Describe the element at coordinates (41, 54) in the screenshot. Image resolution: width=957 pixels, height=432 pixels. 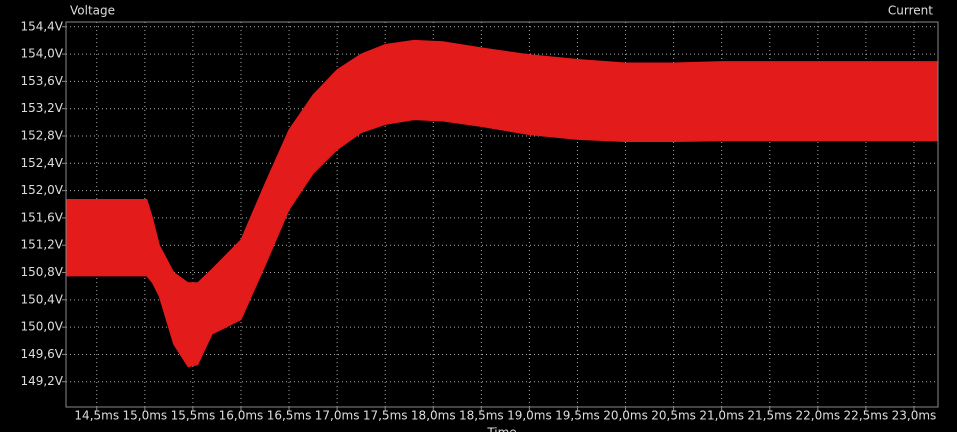
I see `y-tick-label: 154,0V` at that location.